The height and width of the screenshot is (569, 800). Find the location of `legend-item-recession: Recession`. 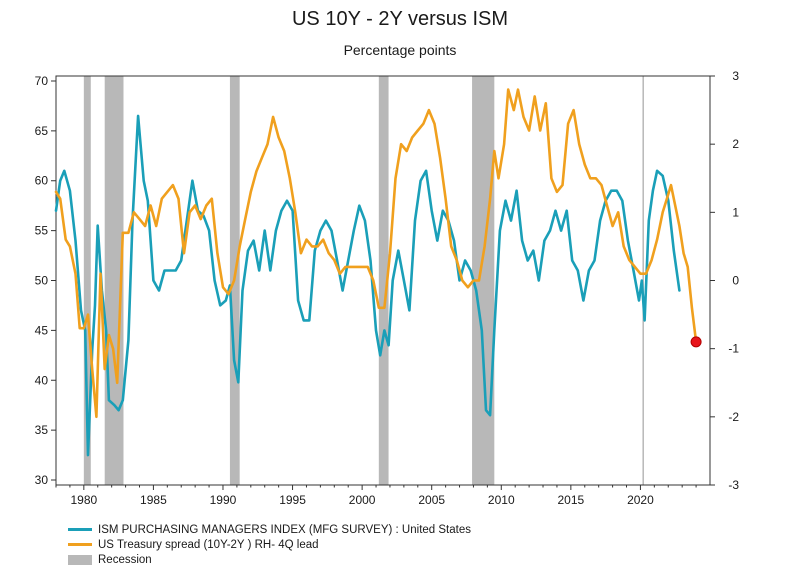

legend-item-recession: Recession is located at coordinates (269, 559).